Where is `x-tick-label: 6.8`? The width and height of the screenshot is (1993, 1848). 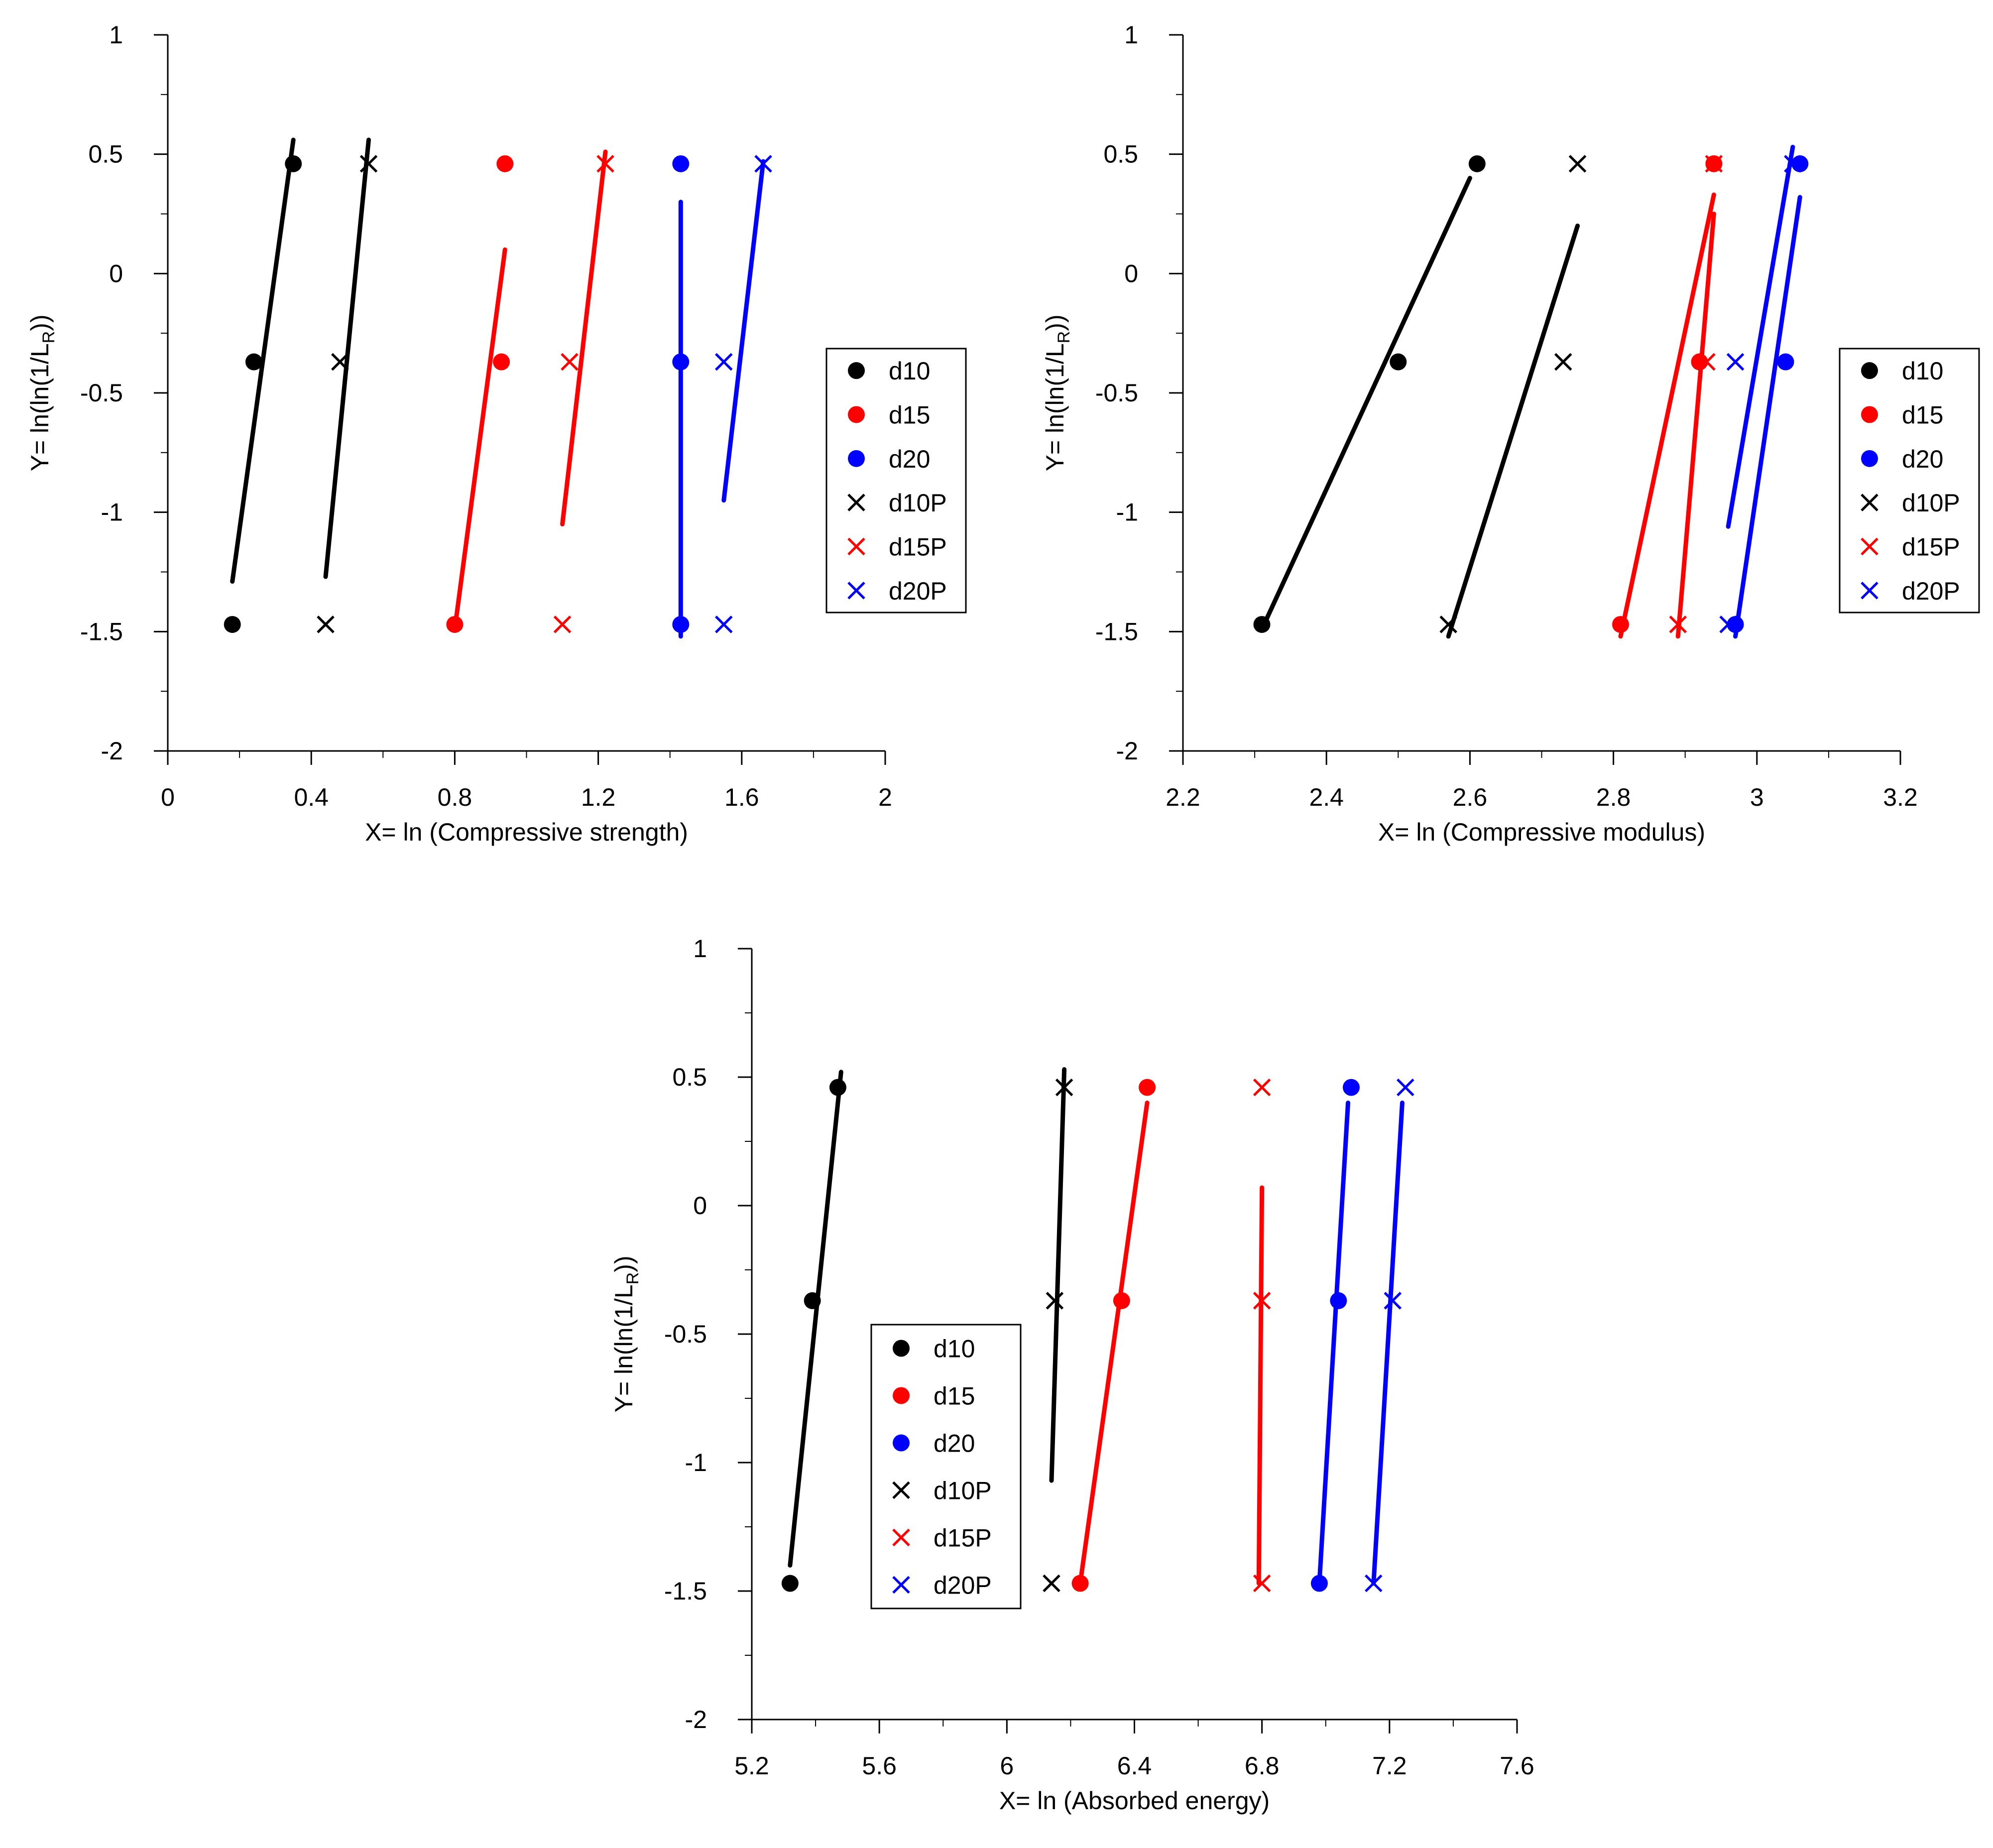 x-tick-label: 6.8 is located at coordinates (1262, 1766).